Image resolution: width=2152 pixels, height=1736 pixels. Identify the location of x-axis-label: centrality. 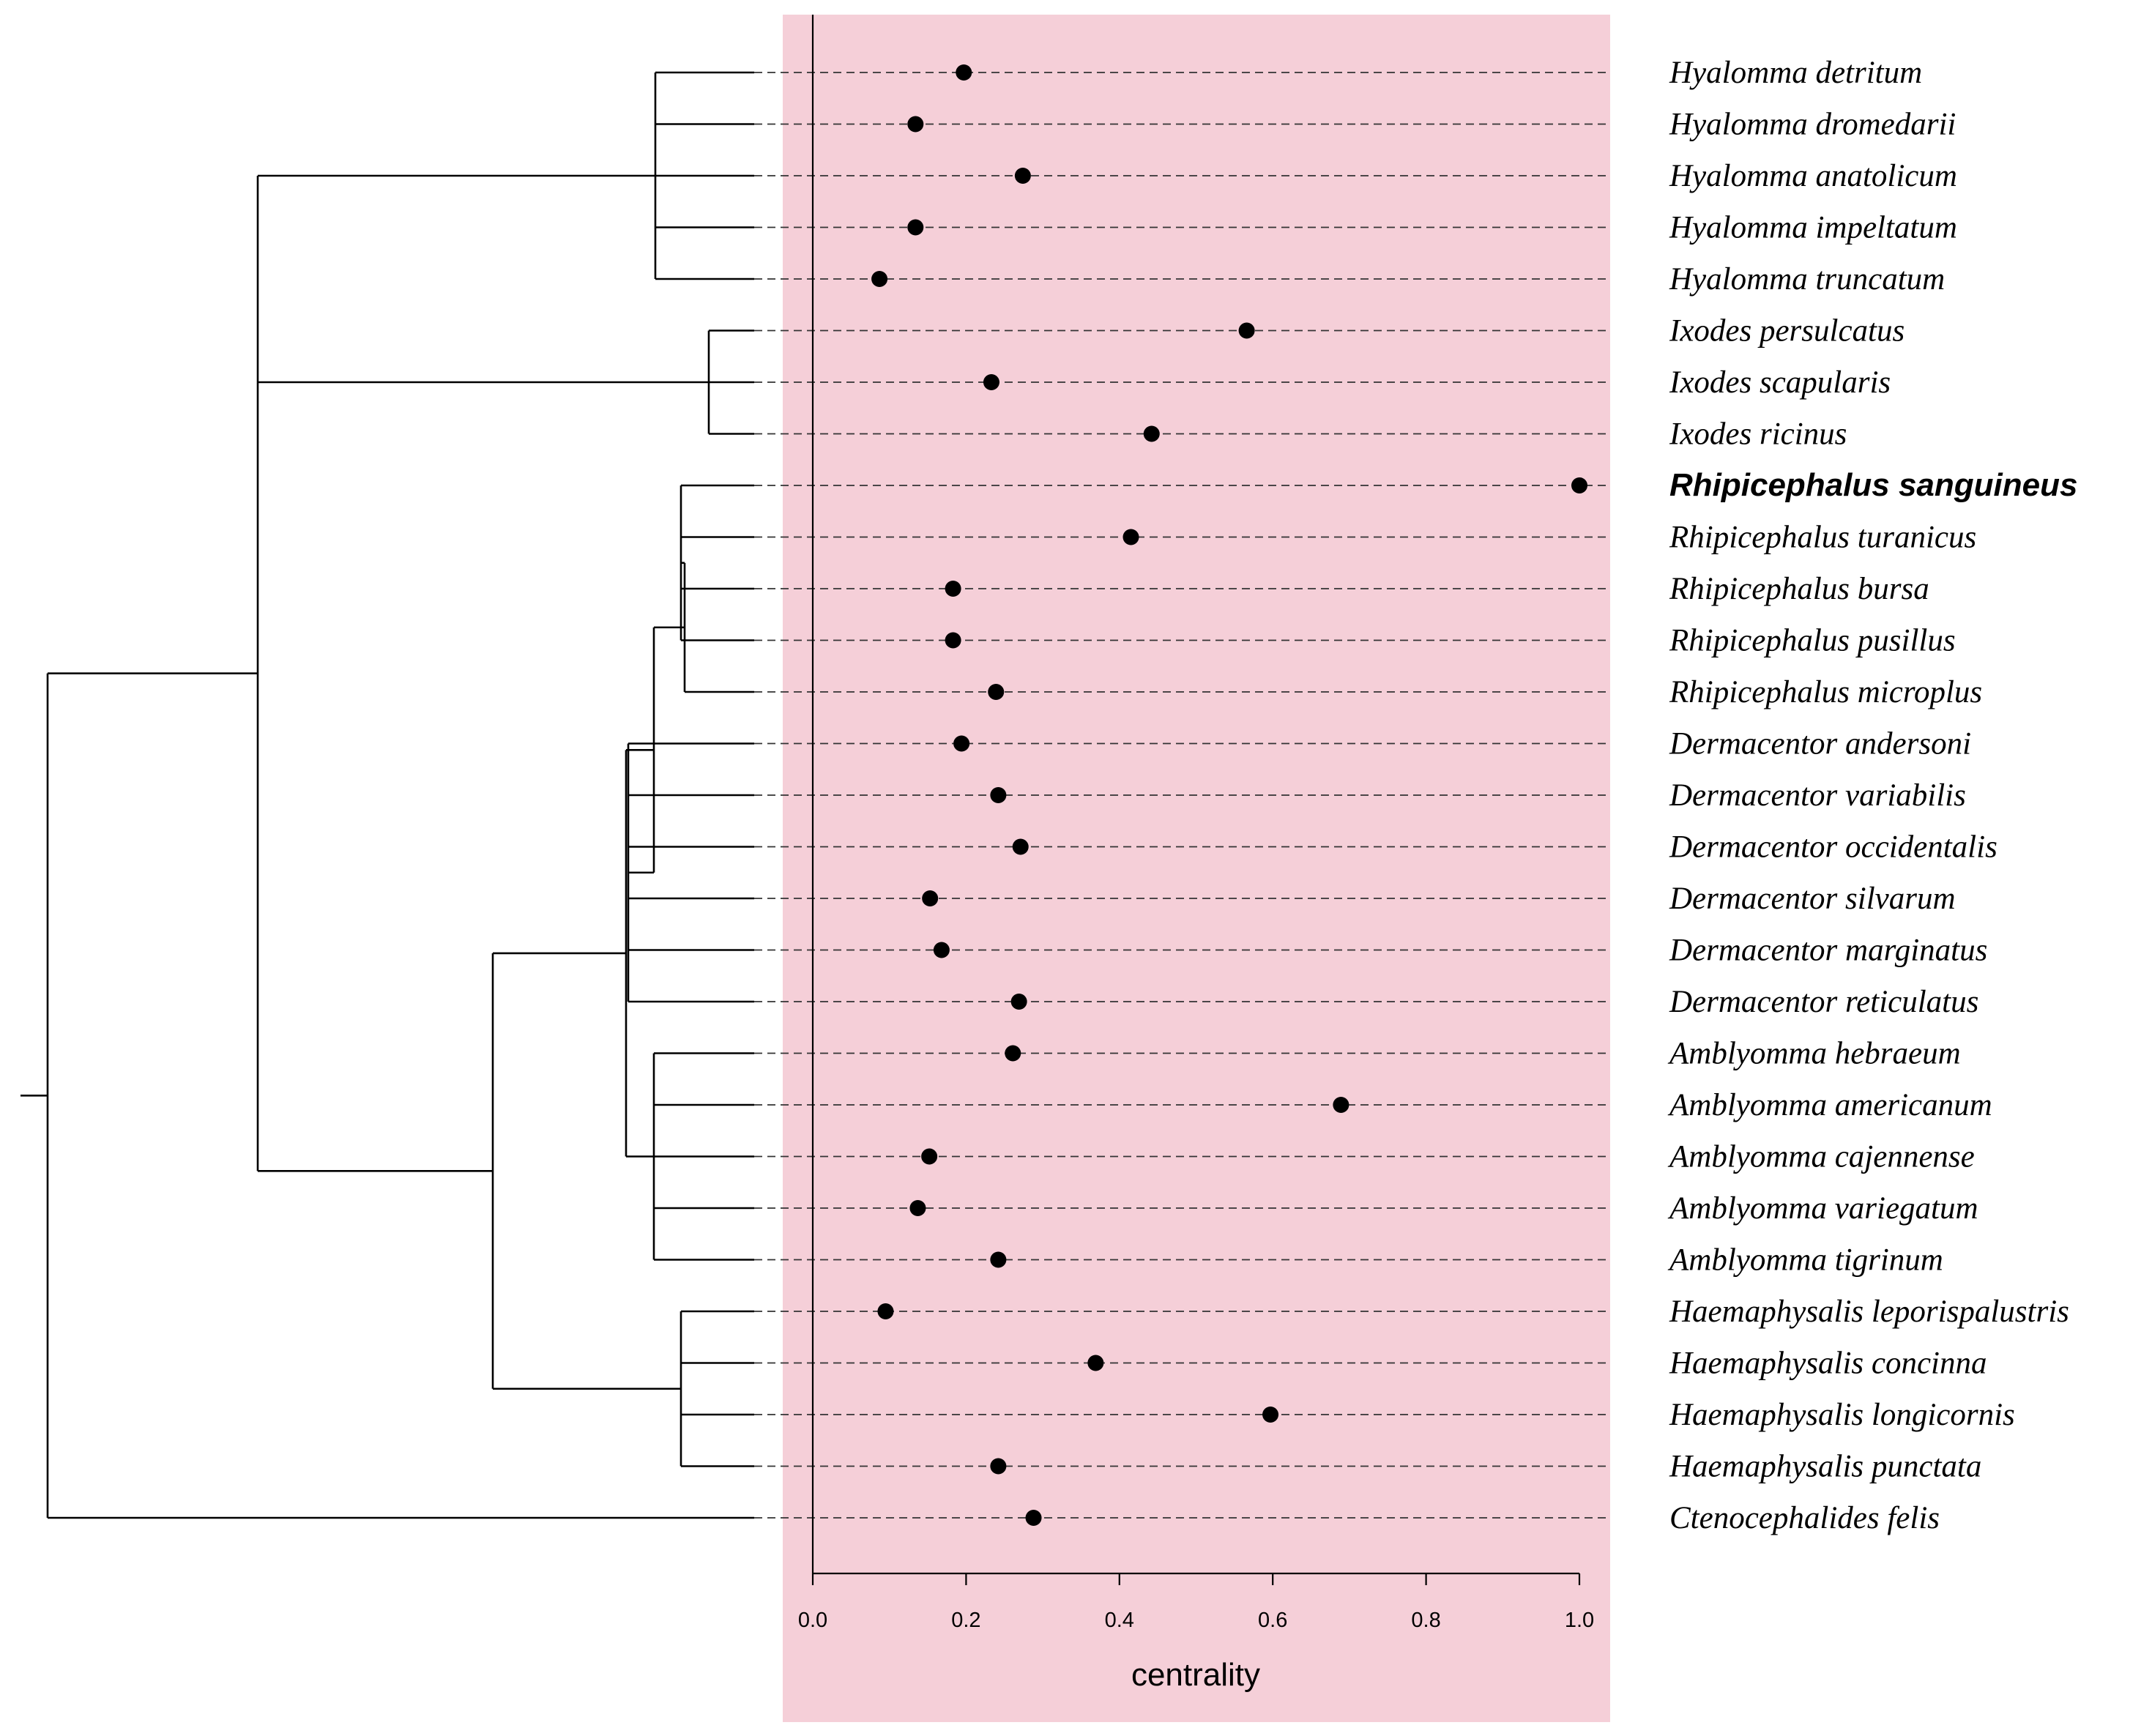
(1195, 1675).